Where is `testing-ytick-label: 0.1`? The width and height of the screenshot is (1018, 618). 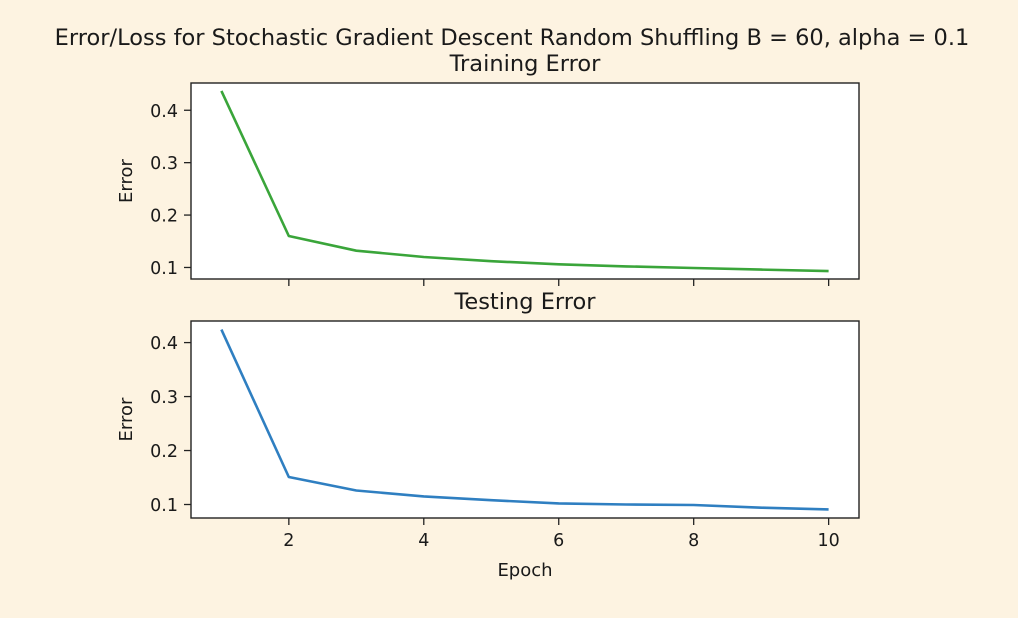 testing-ytick-label: 0.1 is located at coordinates (164, 506).